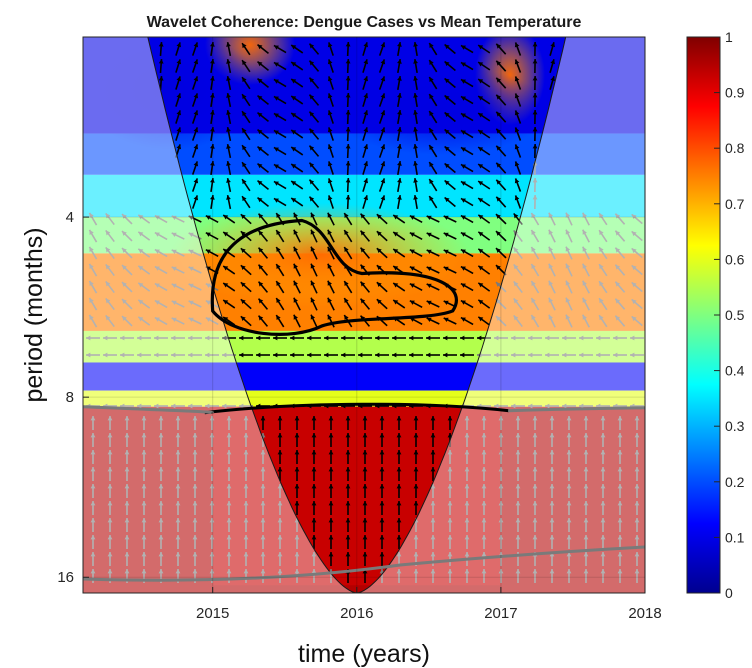 The image size is (752, 668). What do you see at coordinates (320, 255) in the screenshot?
I see `hotspot-4-6-months` at bounding box center [320, 255].